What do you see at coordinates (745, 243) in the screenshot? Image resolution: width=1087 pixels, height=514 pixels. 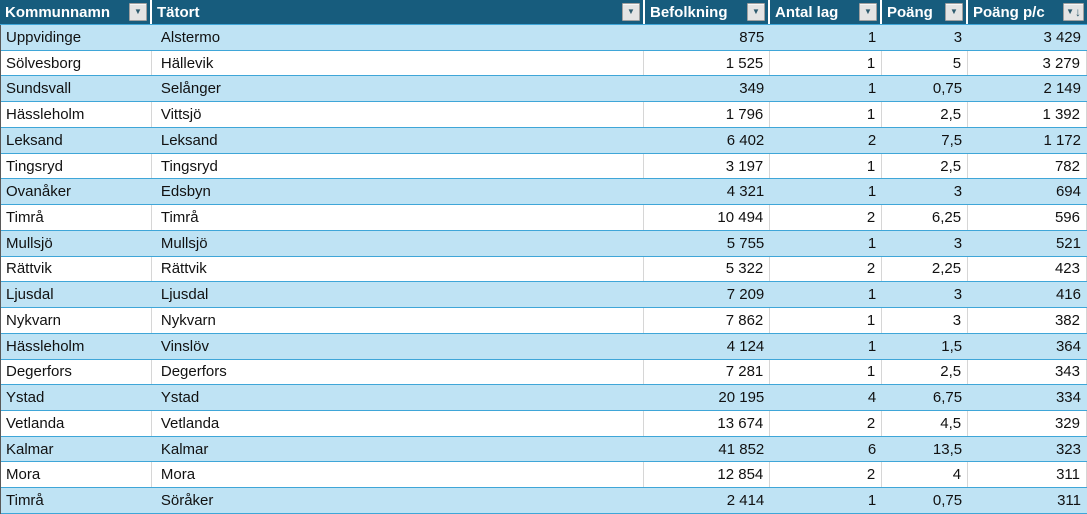 I see `cell-befolkning: 5 755` at bounding box center [745, 243].